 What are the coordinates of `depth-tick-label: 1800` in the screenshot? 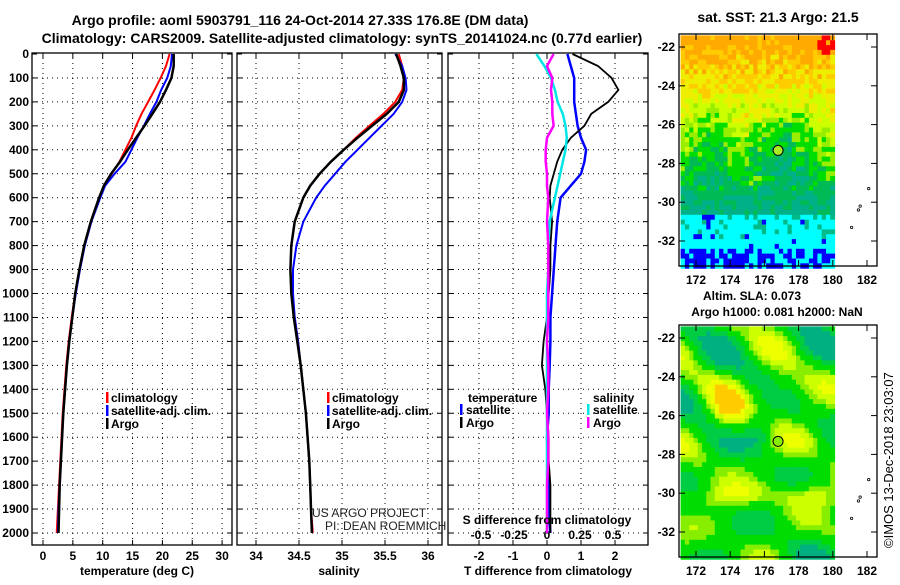 It's located at (15, 485).